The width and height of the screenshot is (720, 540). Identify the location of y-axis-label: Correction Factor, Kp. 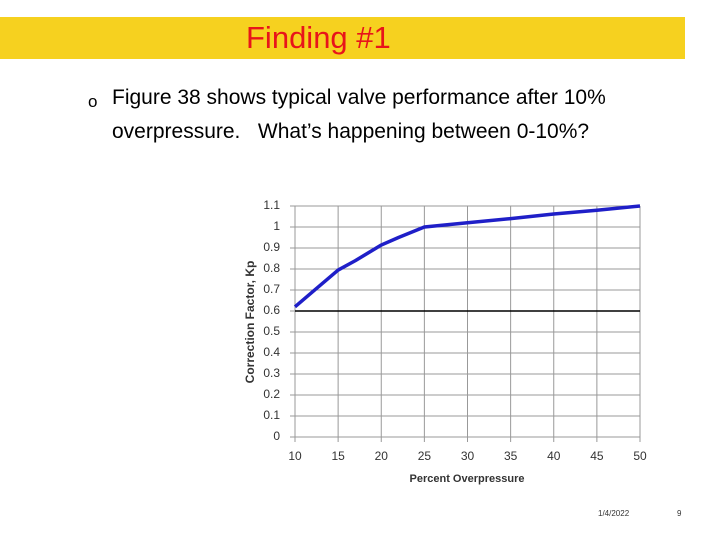
(250, 322).